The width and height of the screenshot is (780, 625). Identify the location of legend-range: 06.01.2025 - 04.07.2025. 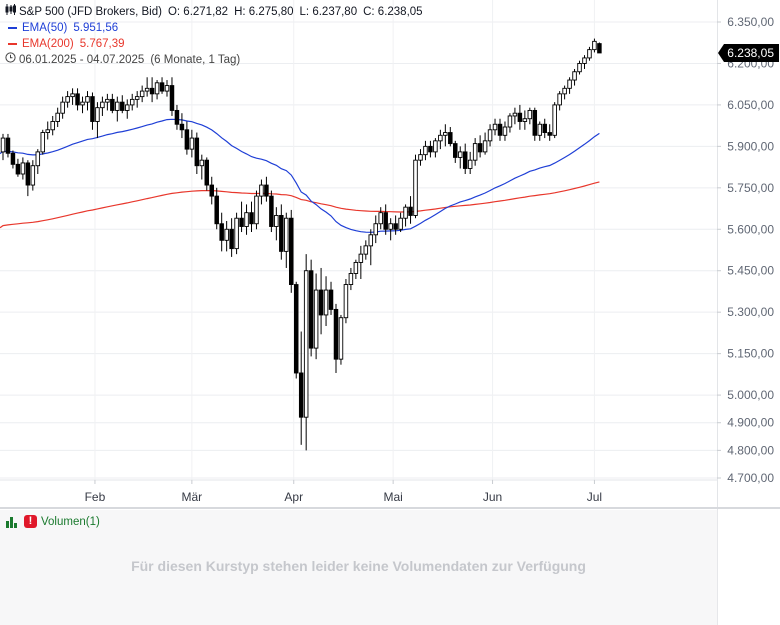
(82, 60).